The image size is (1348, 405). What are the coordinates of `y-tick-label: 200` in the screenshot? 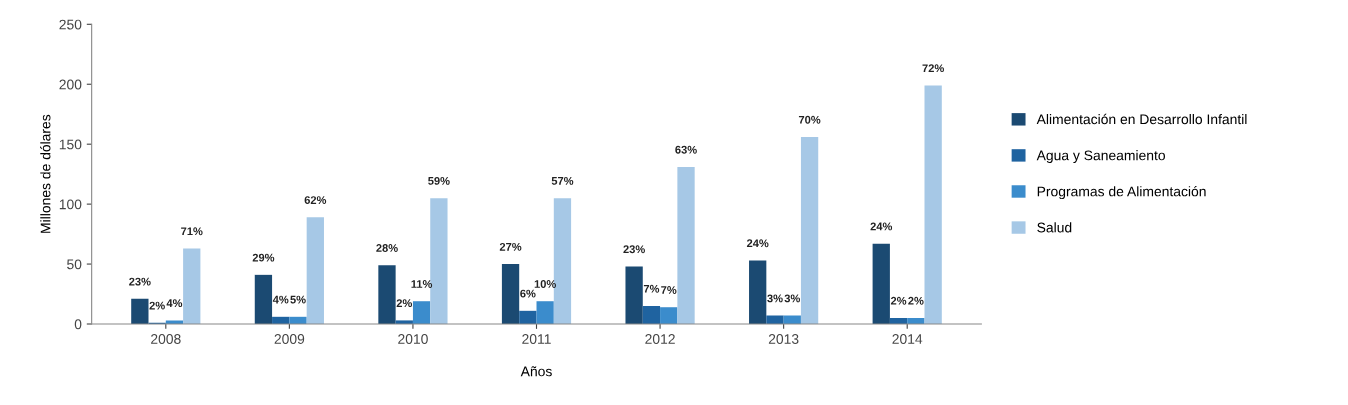 It's located at (70, 84).